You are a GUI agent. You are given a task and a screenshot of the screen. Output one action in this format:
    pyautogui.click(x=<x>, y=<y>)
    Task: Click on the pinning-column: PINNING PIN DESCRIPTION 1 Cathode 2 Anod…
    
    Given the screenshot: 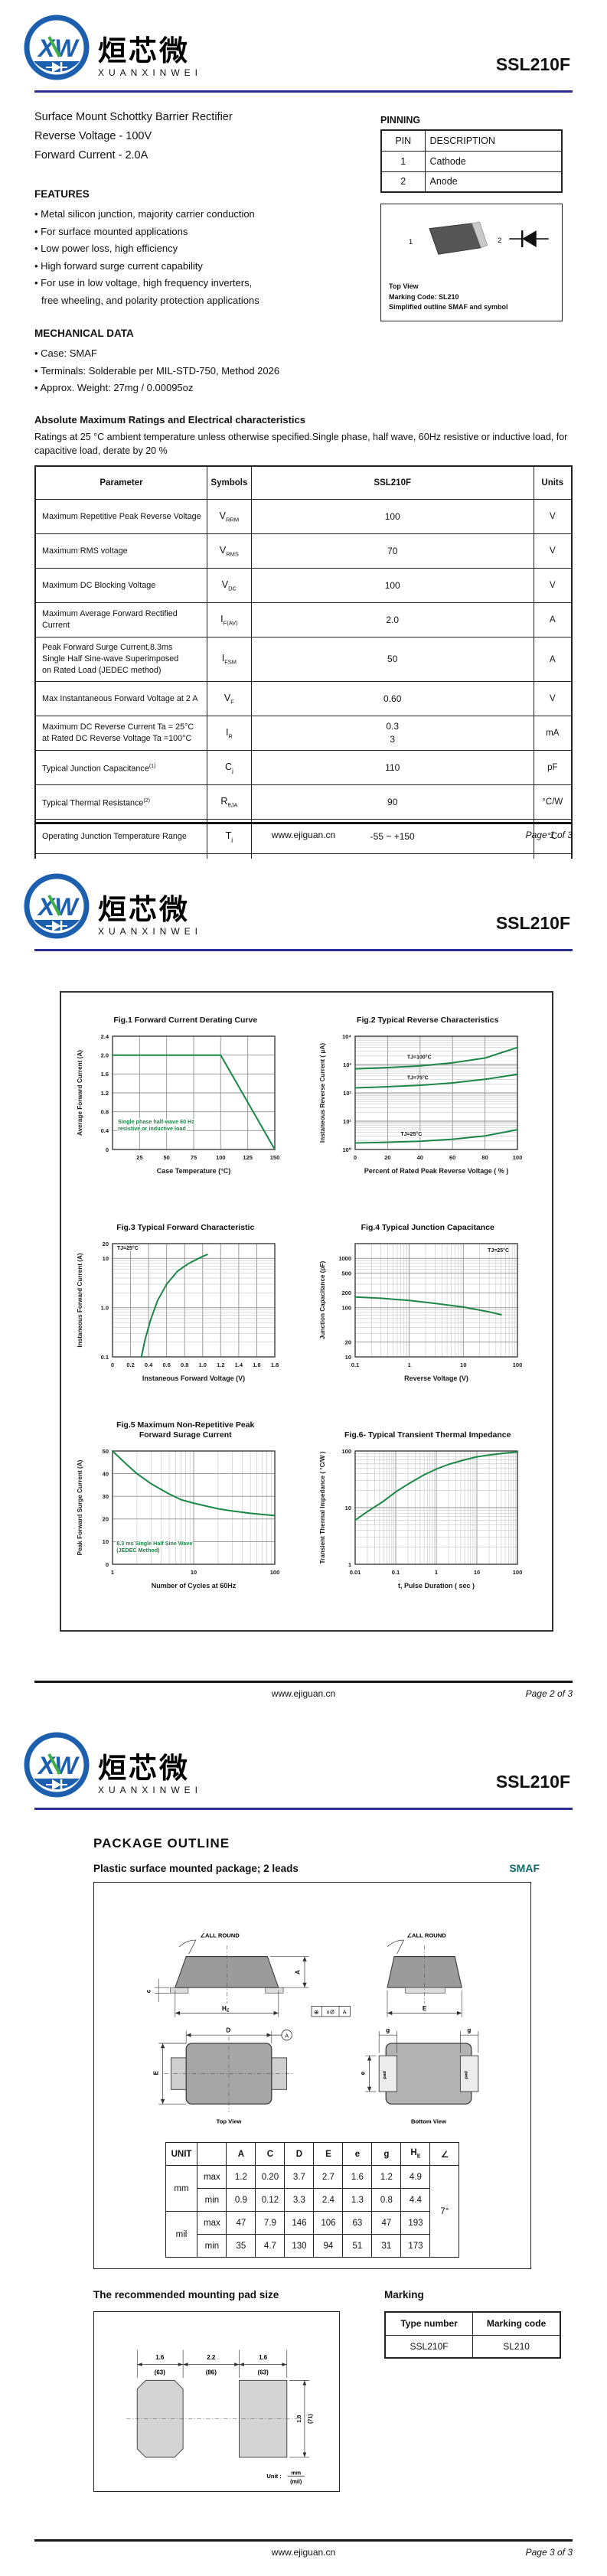 What is the action you would take?
    pyautogui.click(x=472, y=218)
    